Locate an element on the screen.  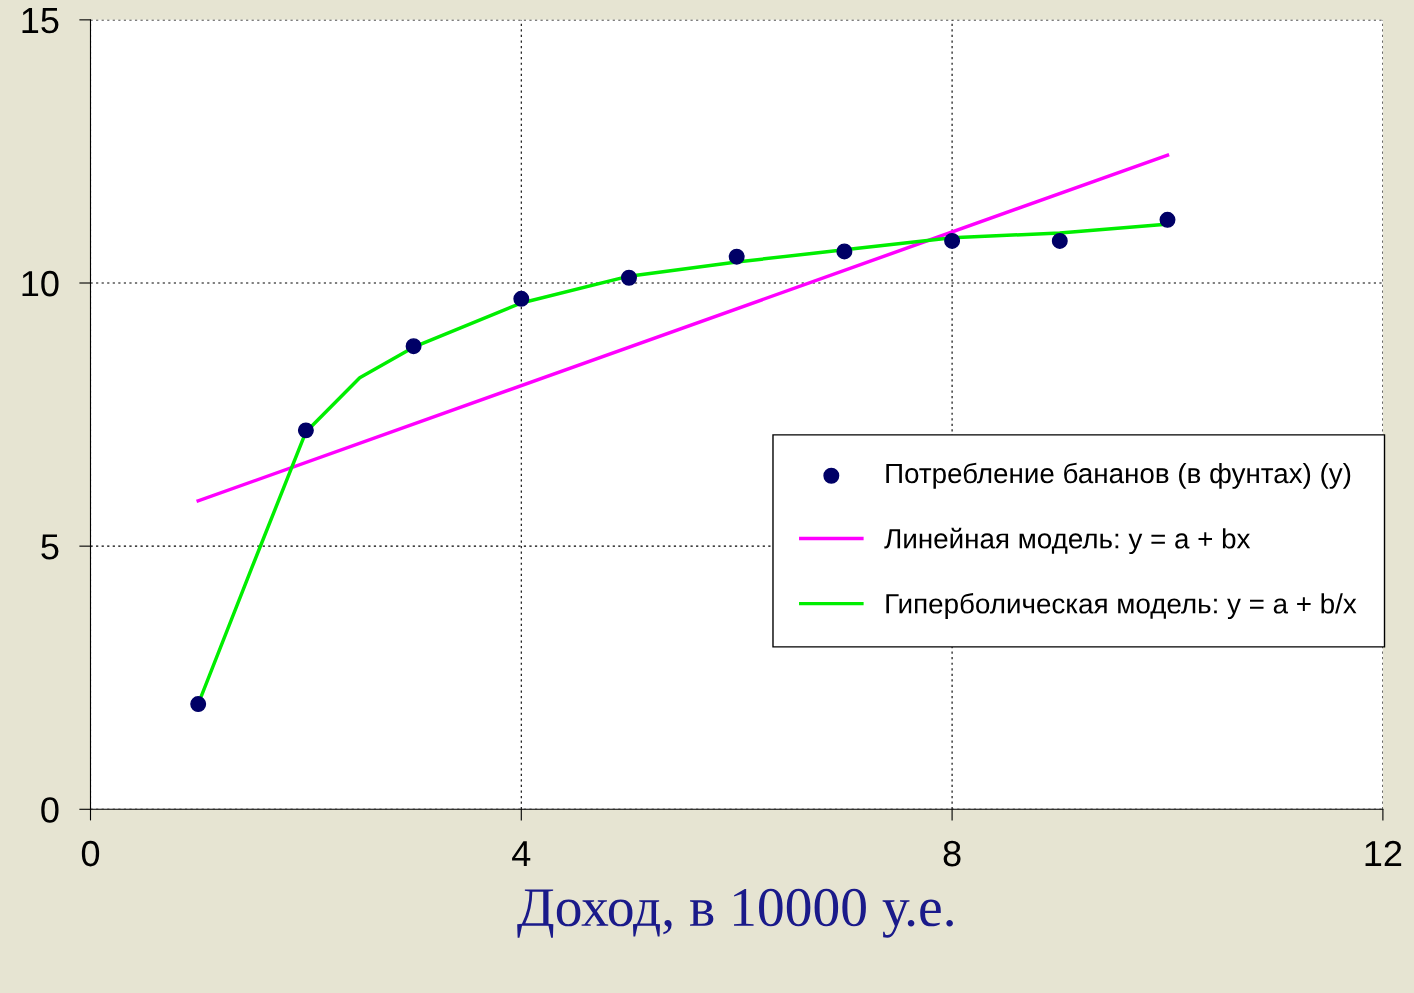
x-axis-title: Доход, в 10000 у.е. is located at coordinates (735, 913).